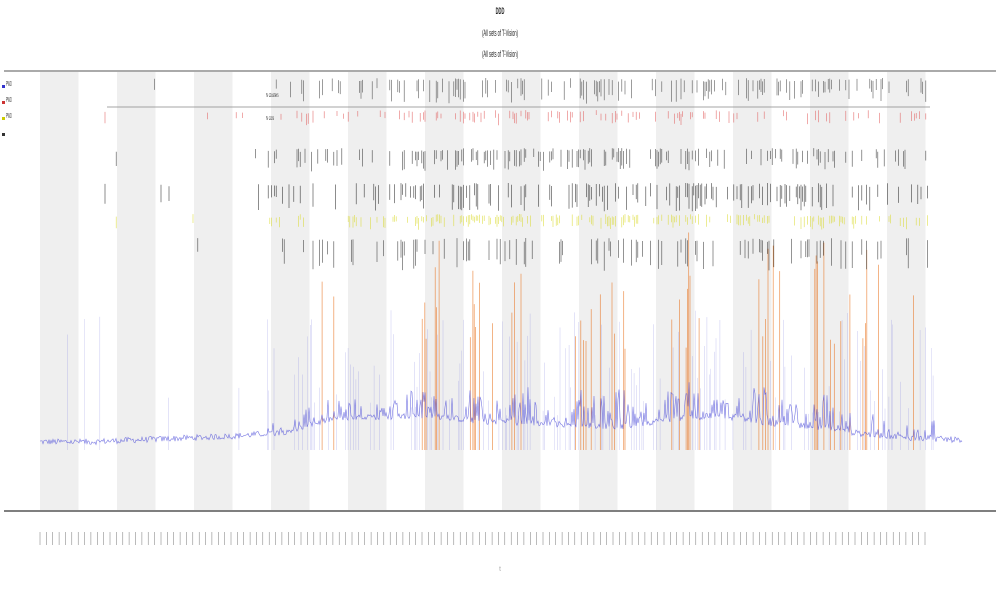  I want to click on chart-subtitle-1: (All sets of T-Vision), so click(500, 33).